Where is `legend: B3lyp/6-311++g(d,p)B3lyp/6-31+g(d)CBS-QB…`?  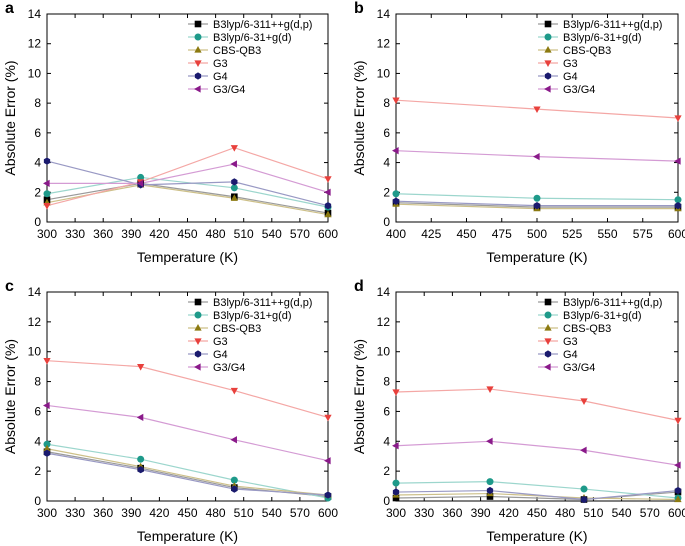
legend: B3lyp/6-311++g(d,p)B3lyp/6-31+g(d)CBS-QB… is located at coordinates (600, 57).